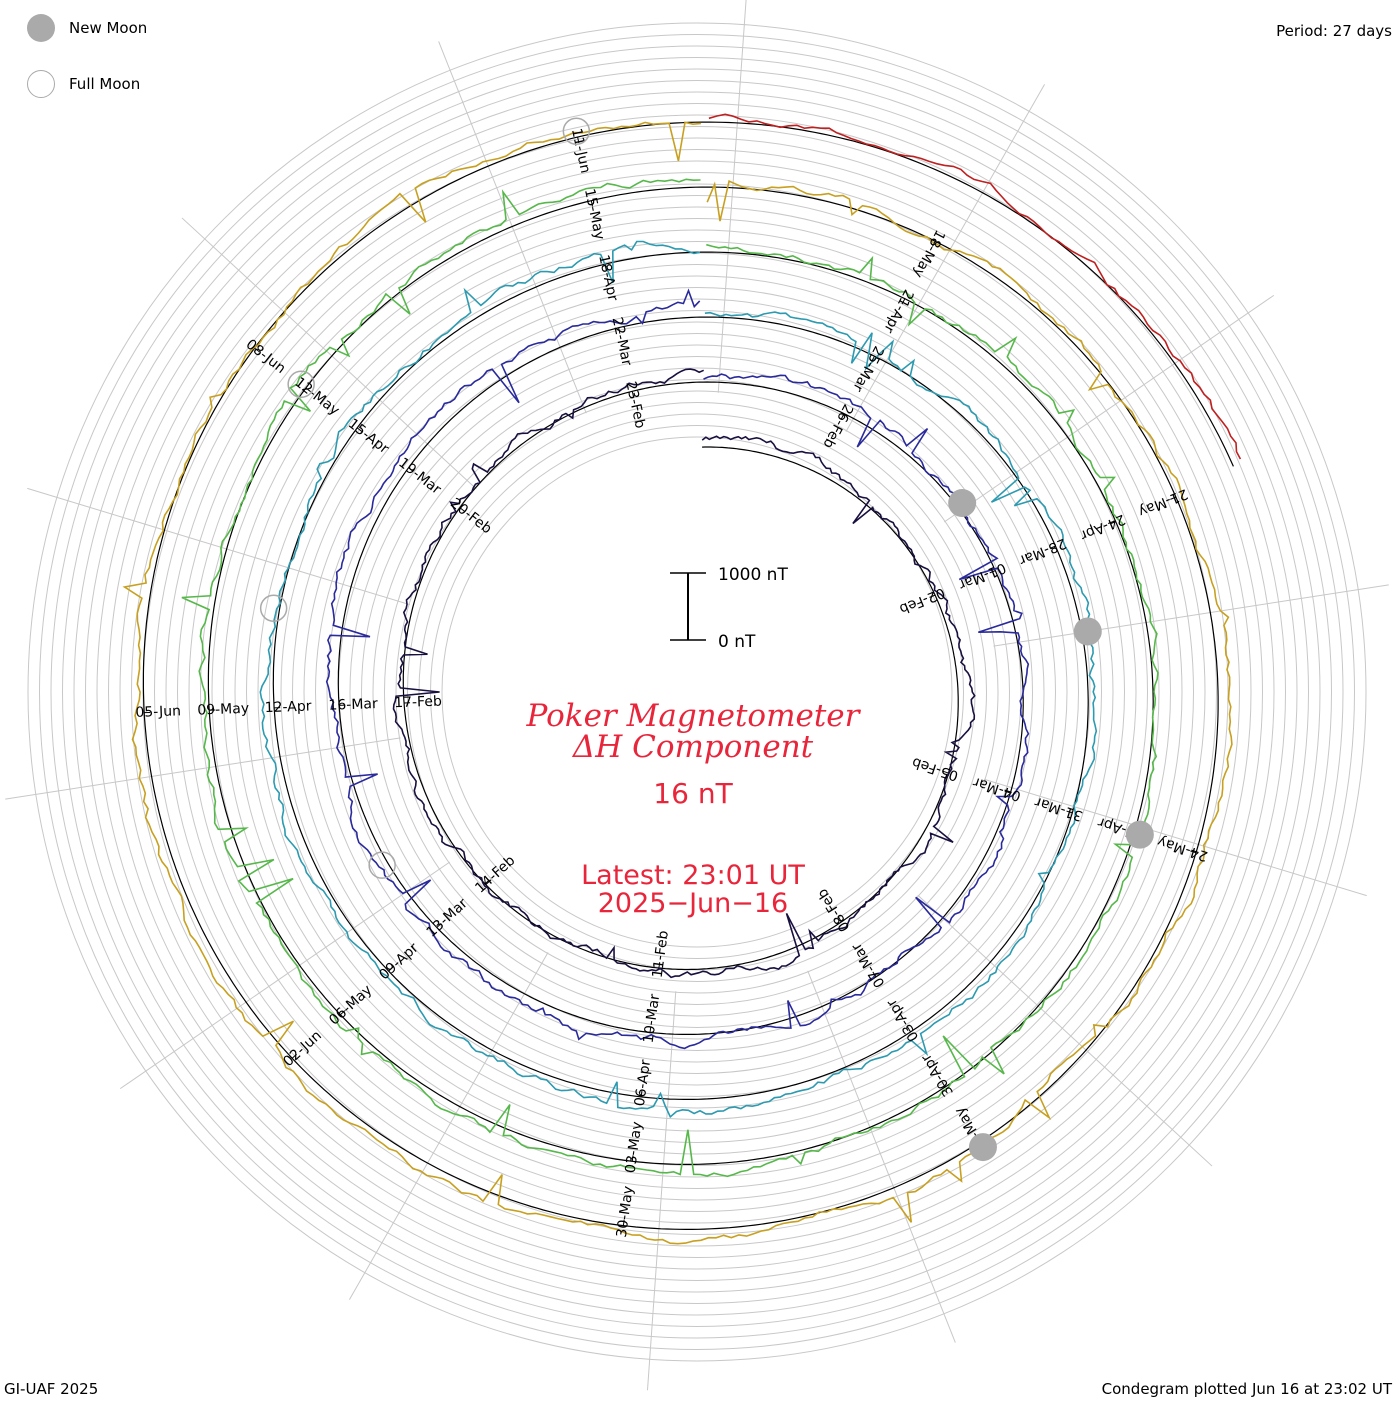 This screenshot has width=1400, height=1405. What do you see at coordinates (418, 703) in the screenshot?
I see `date-label: 17-Feb` at bounding box center [418, 703].